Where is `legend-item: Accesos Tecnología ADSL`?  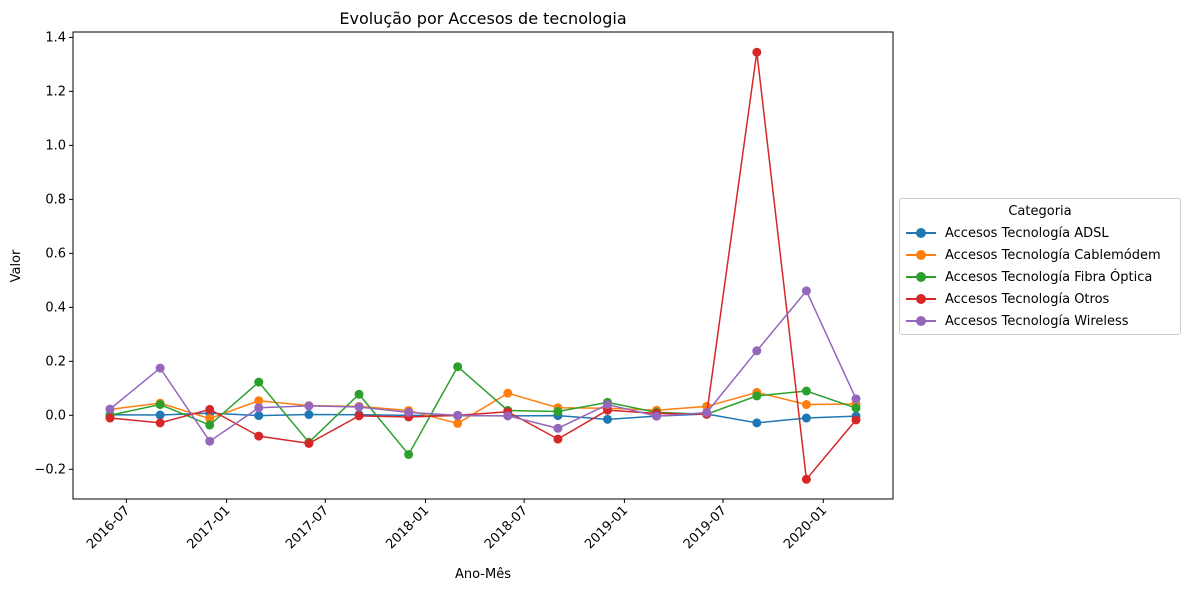 legend-item: Accesos Tecnología ADSL is located at coordinates (1007, 233).